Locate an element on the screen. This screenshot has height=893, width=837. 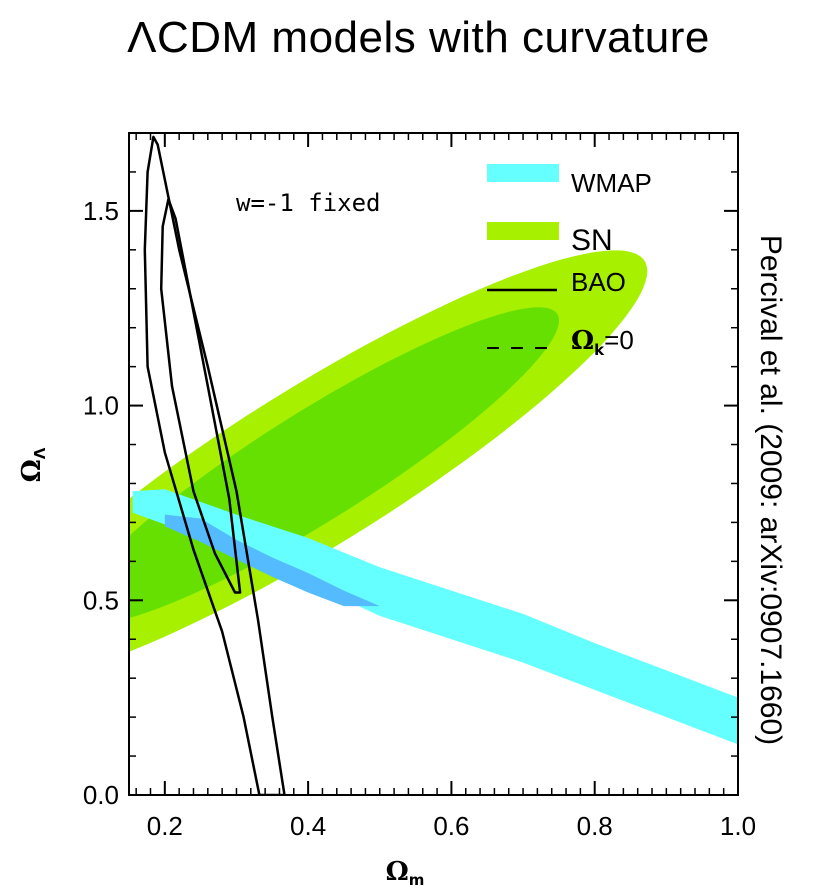
legend-label-bao: BAO is located at coordinates (598, 282).